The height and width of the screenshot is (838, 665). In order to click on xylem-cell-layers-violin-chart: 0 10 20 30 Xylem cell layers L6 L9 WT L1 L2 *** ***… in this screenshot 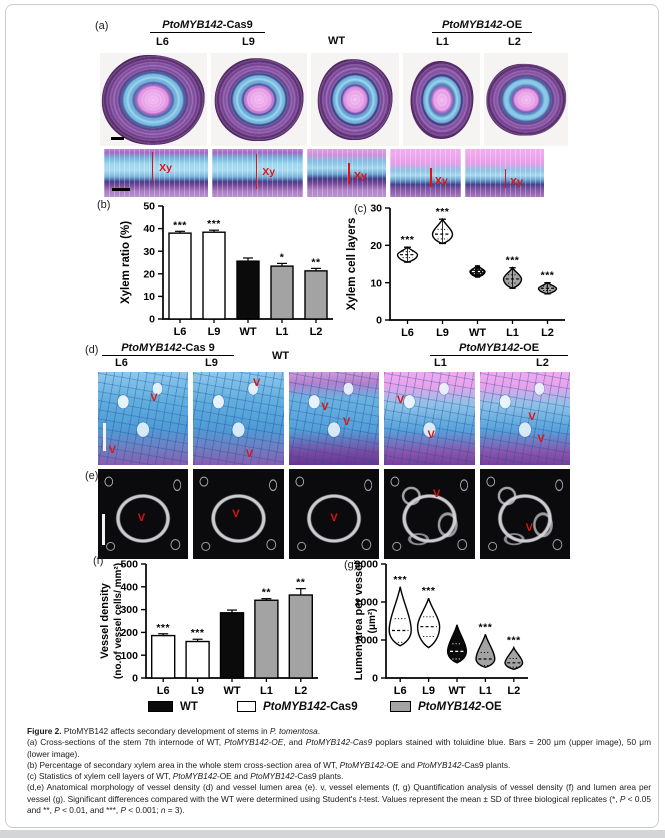, I will do `click(457, 274)`.